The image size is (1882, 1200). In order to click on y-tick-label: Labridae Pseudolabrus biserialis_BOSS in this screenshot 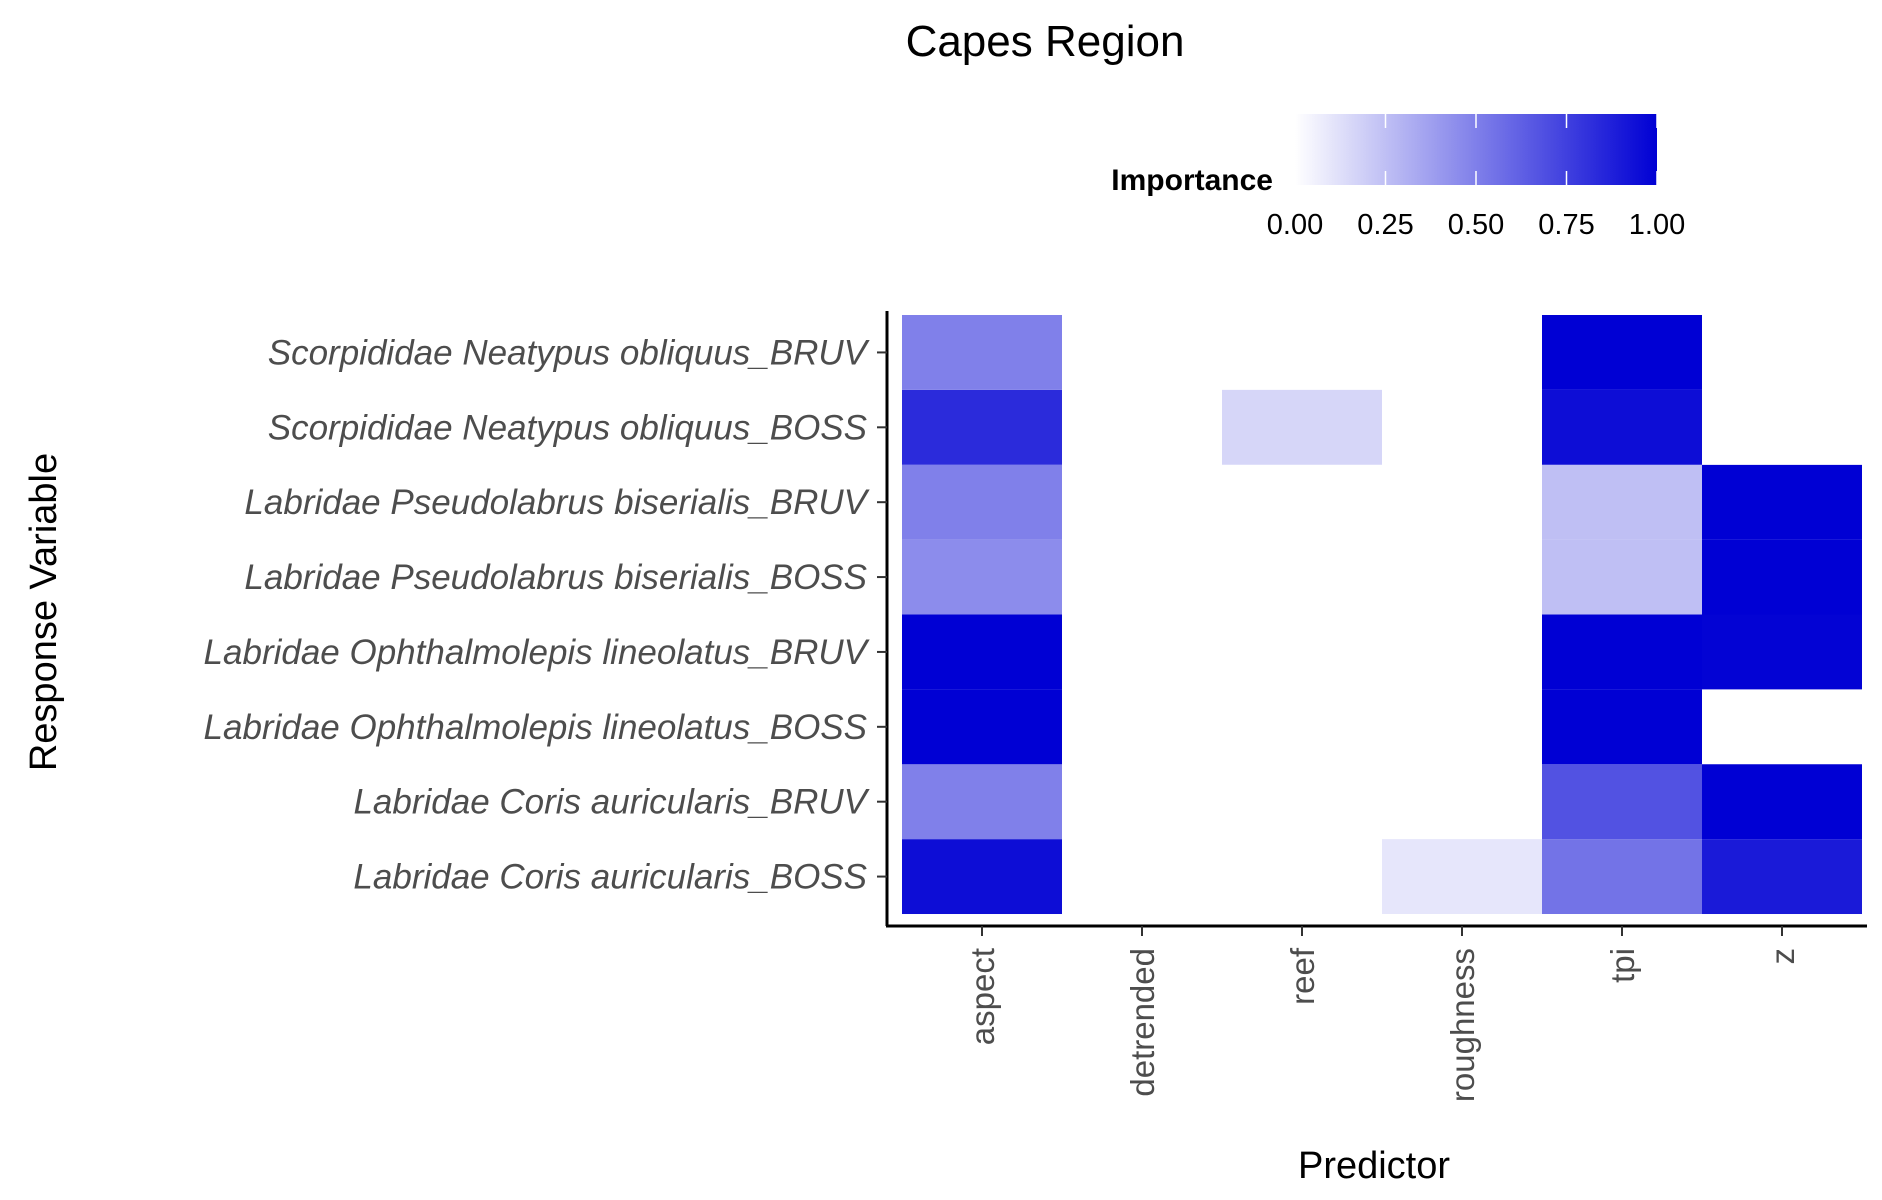, I will do `click(555, 577)`.